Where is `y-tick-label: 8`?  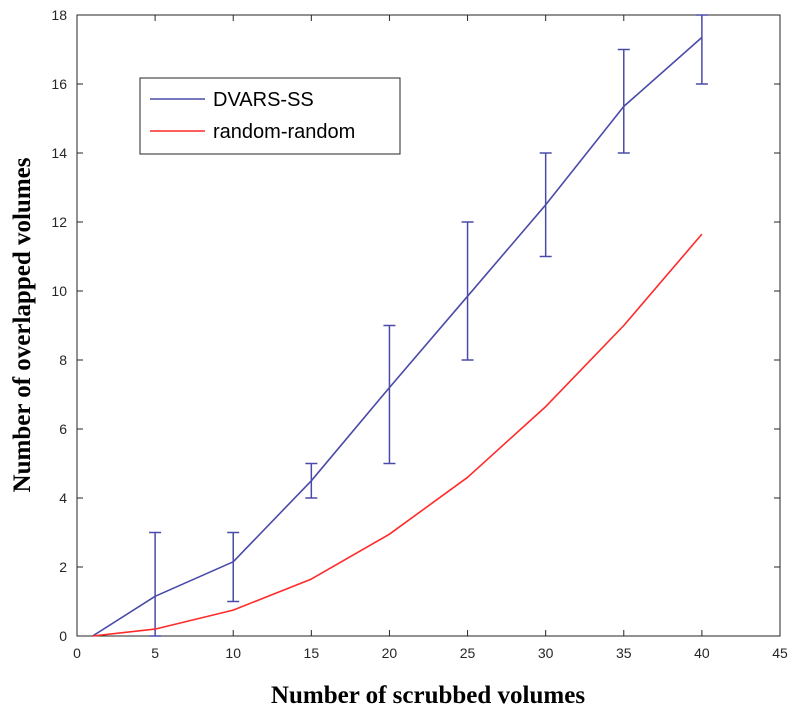
y-tick-label: 8 is located at coordinates (63, 360).